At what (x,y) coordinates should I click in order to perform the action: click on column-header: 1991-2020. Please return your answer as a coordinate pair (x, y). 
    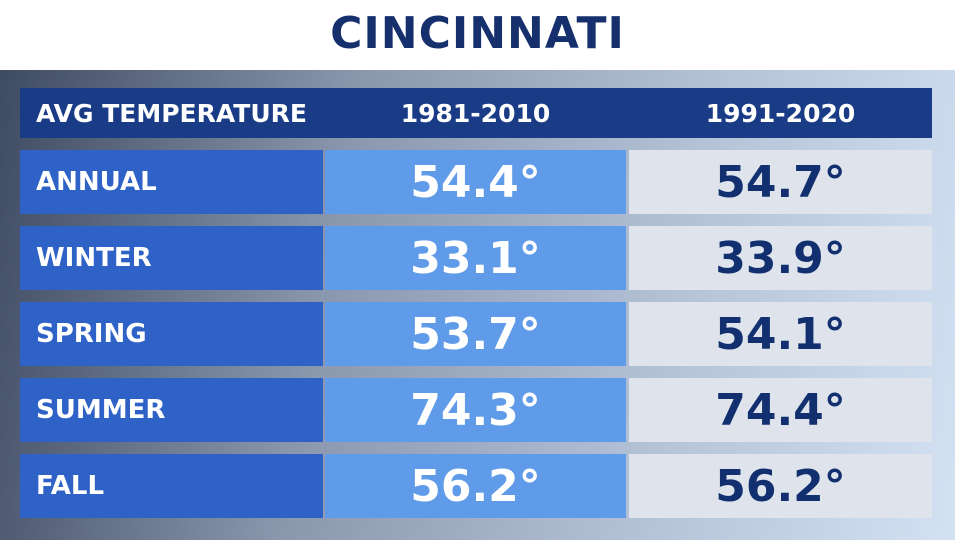
    Looking at the image, I should click on (780, 113).